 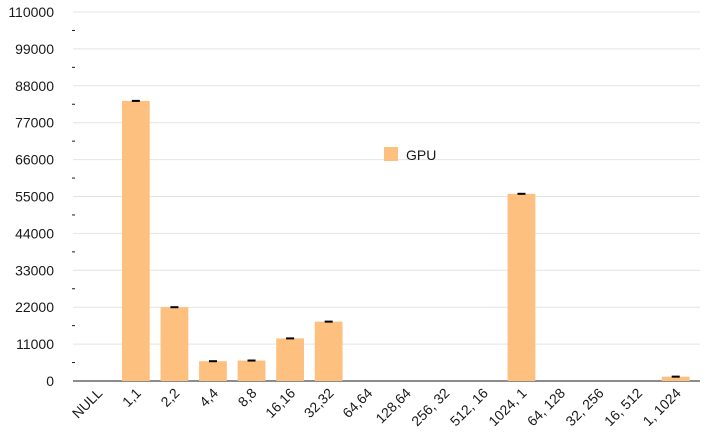 What do you see at coordinates (34, 86) in the screenshot?
I see `y-tick-label: 88000` at bounding box center [34, 86].